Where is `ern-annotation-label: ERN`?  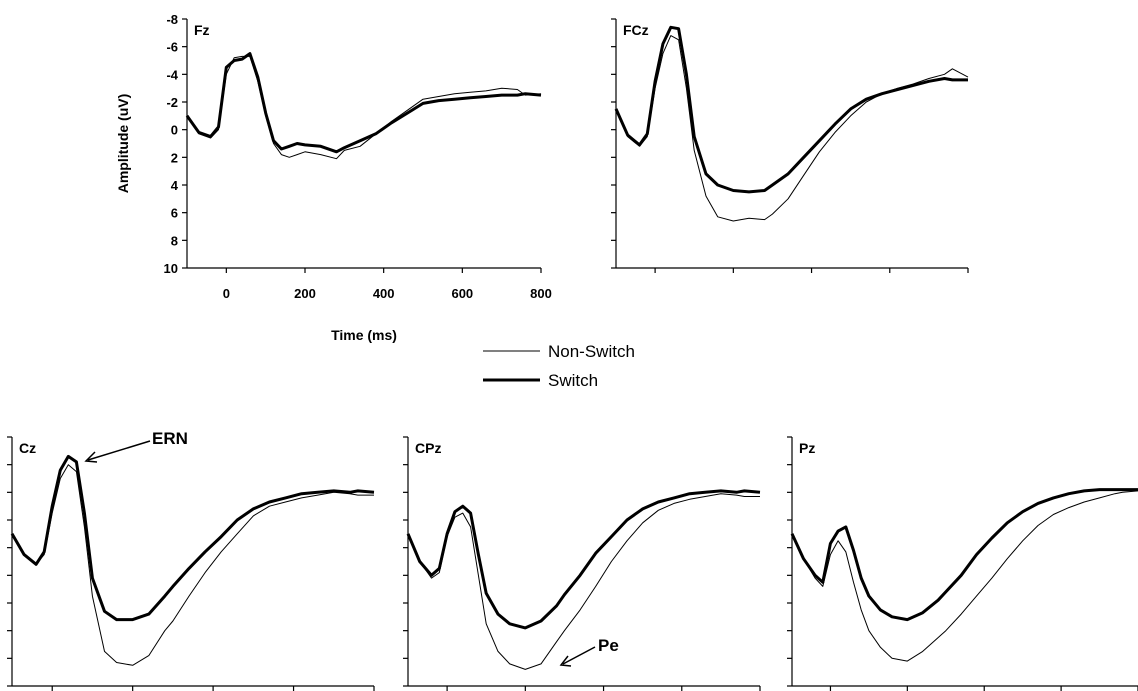 ern-annotation-label: ERN is located at coordinates (170, 438).